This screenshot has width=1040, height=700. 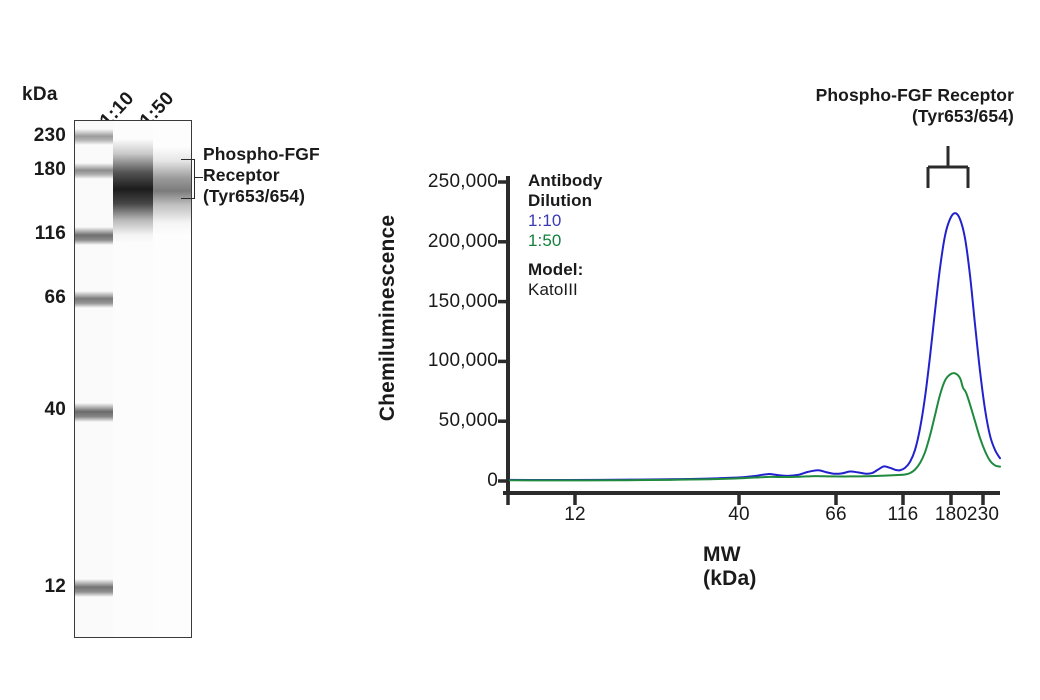 I want to click on mw-label-12: 12, so click(x=55, y=586).